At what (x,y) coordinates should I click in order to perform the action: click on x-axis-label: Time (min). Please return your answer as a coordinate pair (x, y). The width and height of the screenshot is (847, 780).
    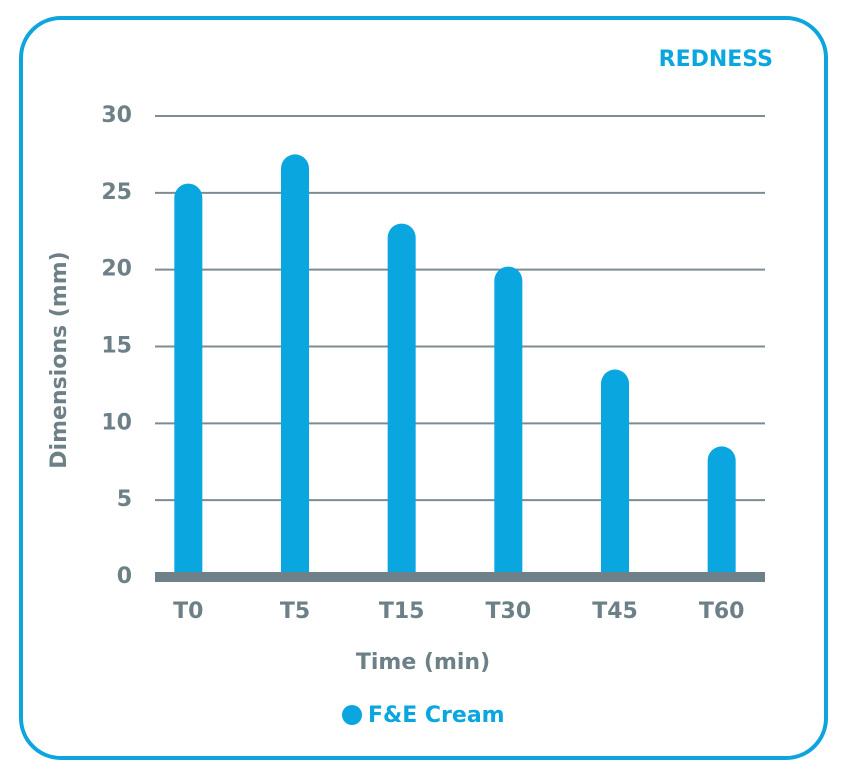
    Looking at the image, I should click on (423, 662).